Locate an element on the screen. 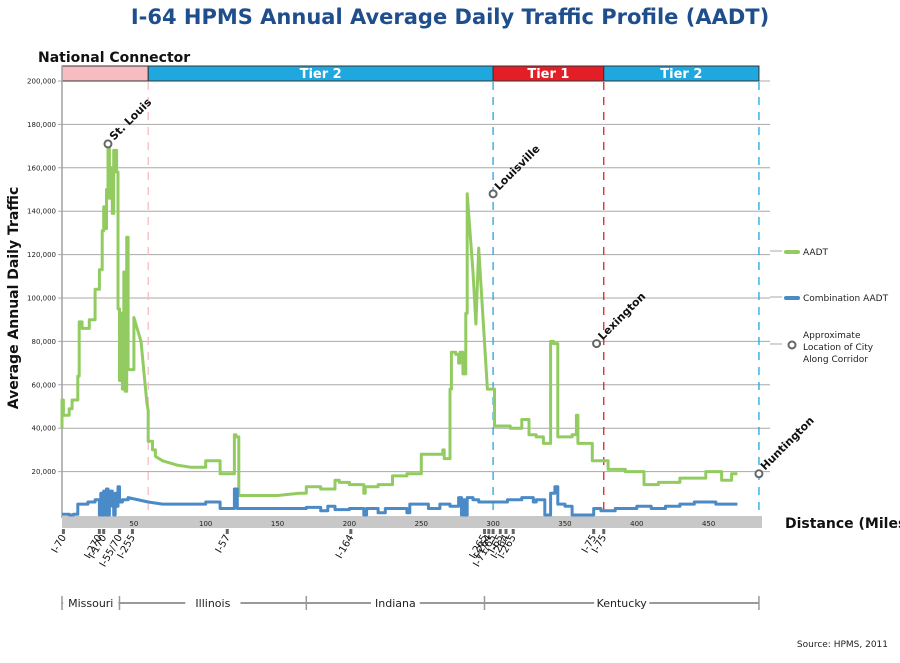 This screenshot has height=663, width=900. state-label: Indiana is located at coordinates (395, 603).